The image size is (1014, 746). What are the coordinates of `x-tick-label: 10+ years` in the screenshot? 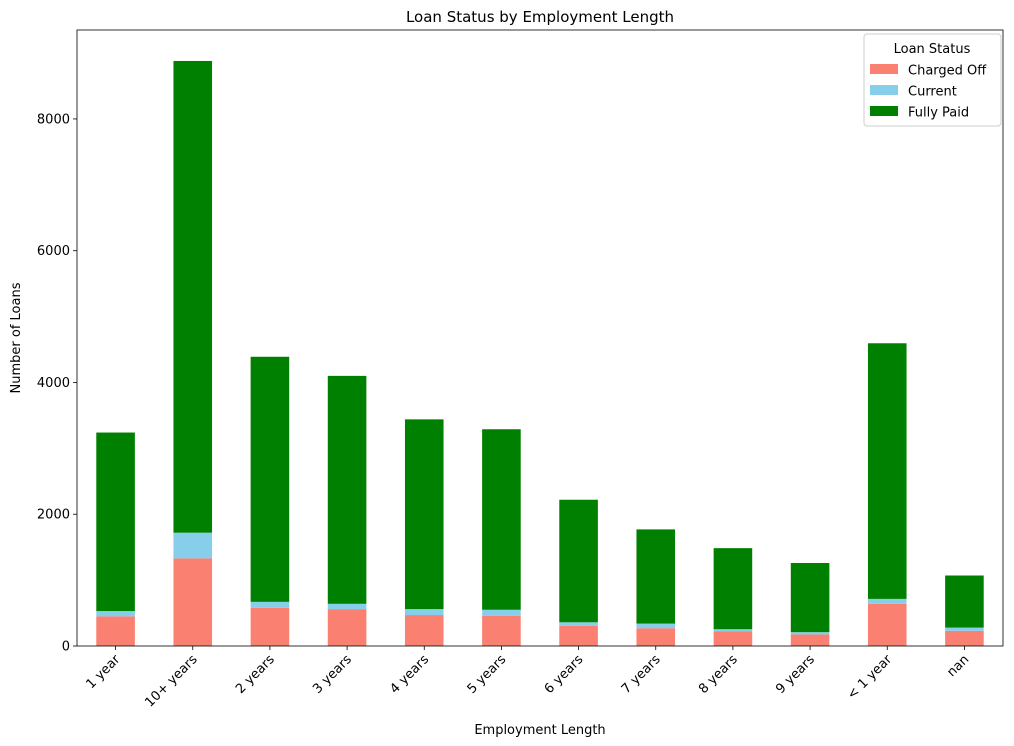 It's located at (171, 681).